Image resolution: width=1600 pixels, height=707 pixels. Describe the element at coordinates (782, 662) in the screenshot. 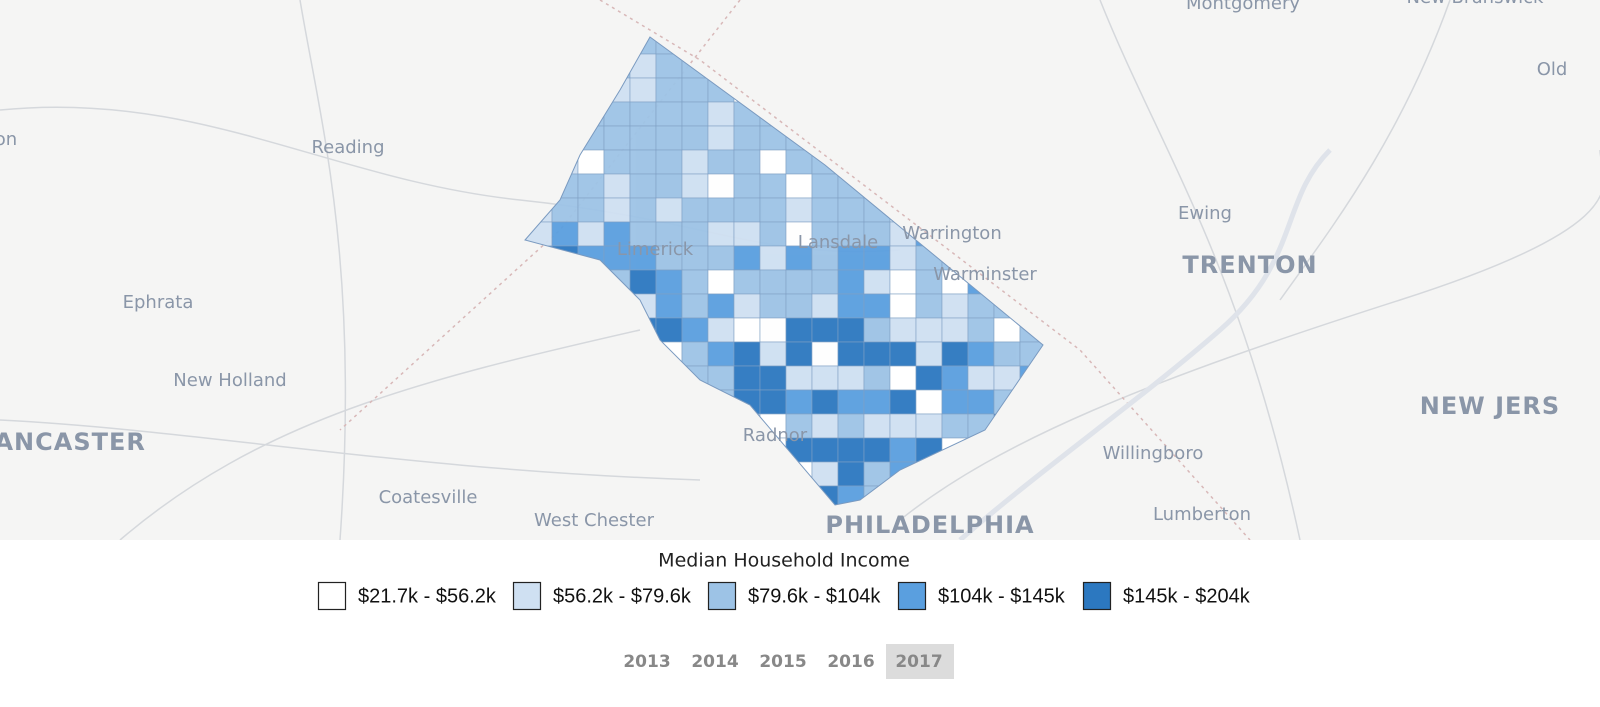

I see `year-button: 2015` at that location.